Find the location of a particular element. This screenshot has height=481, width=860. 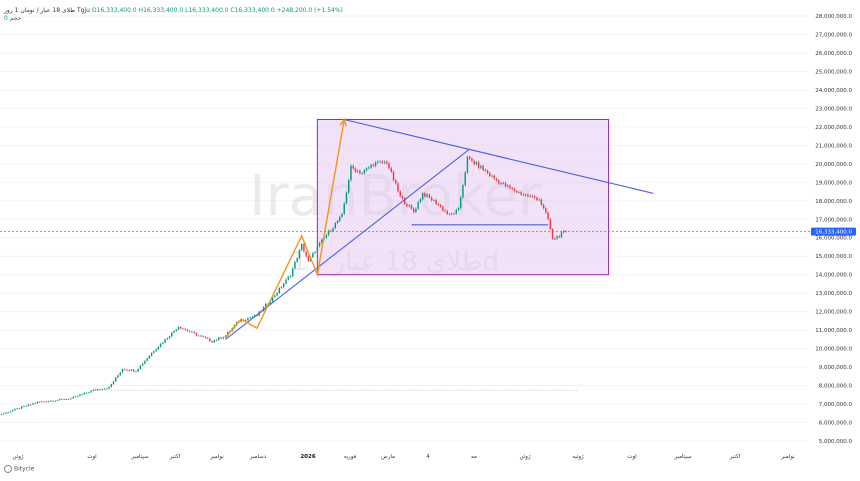

price-tick-label: 8,000,000.0 is located at coordinates (836, 387).